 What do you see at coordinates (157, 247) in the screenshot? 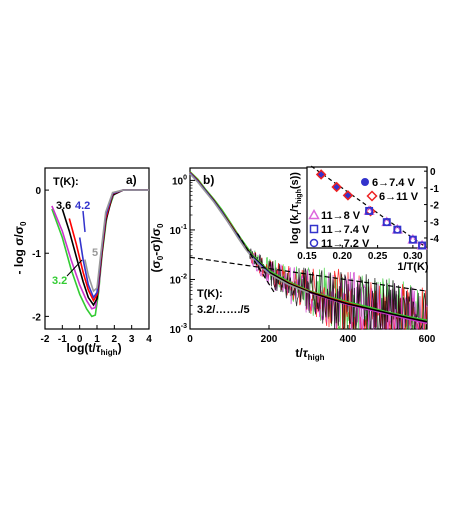
I see `panel-b-ylabel: (σ0-σ)/σ0` at bounding box center [157, 247].